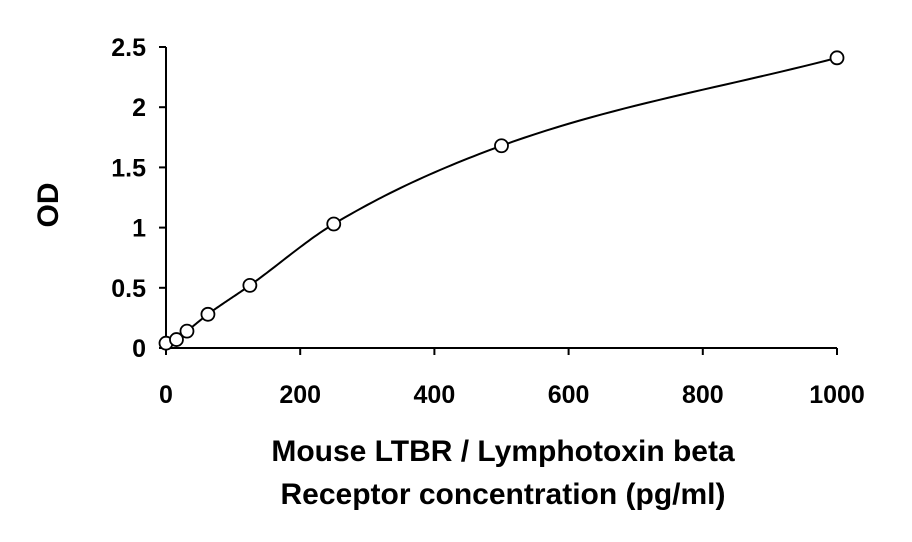 This screenshot has height=542, width=912. Describe the element at coordinates (503, 451) in the screenshot. I see `x-axis-title-line-1: Mouse LTBR / Lymphotoxin beta` at that location.